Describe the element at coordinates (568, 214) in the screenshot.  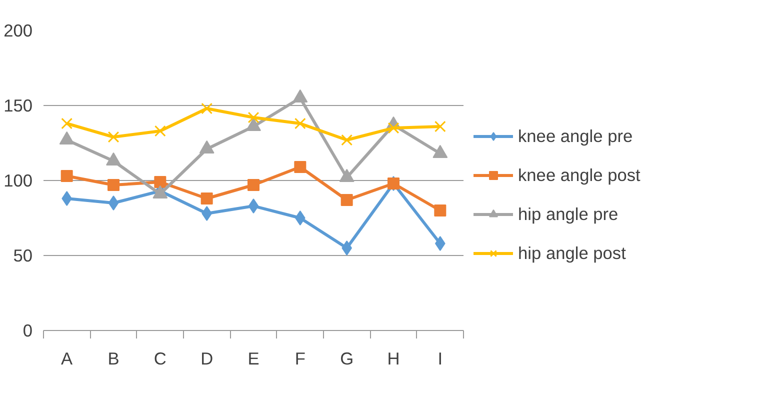
I see `legend-label: hip angle pre` at that location.